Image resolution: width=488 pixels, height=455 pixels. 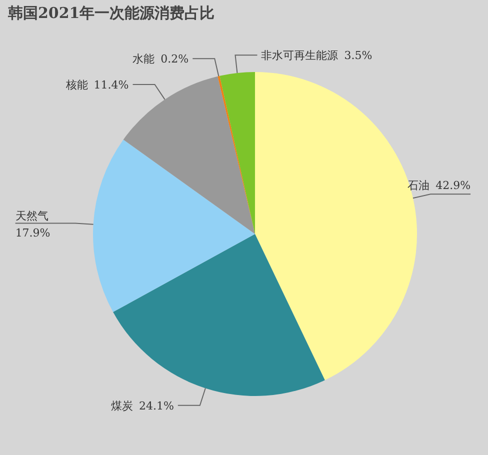 What do you see at coordinates (143, 59) in the screenshot?
I see `slice-label: 水能` at bounding box center [143, 59].